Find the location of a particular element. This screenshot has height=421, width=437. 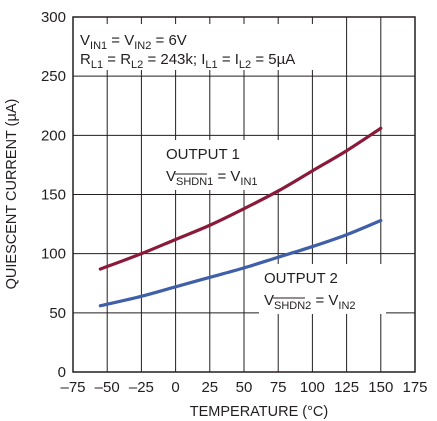

x-tick-label: –50 is located at coordinates (107, 387).